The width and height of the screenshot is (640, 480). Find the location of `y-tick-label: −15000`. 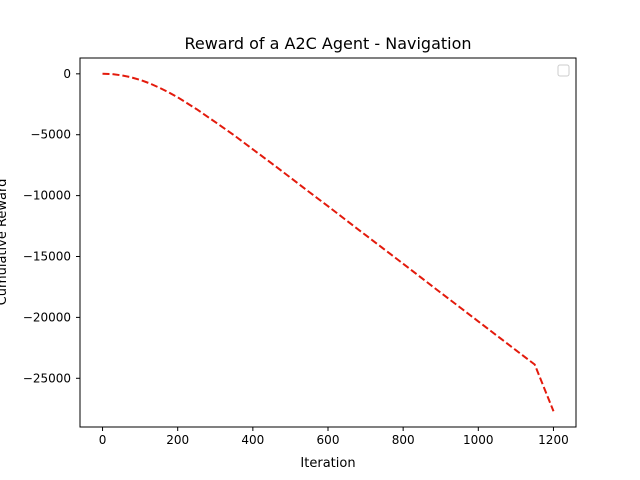

y-tick-label: −15000 is located at coordinates (47, 257).